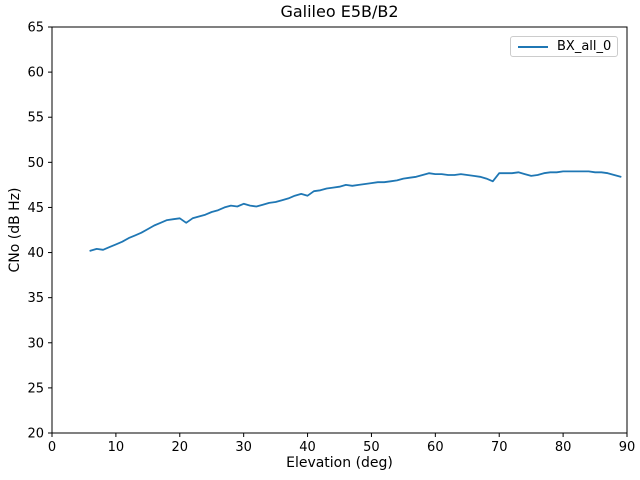  Describe the element at coordinates (35, 163) in the screenshot. I see `y-tick-label: 50` at that location.